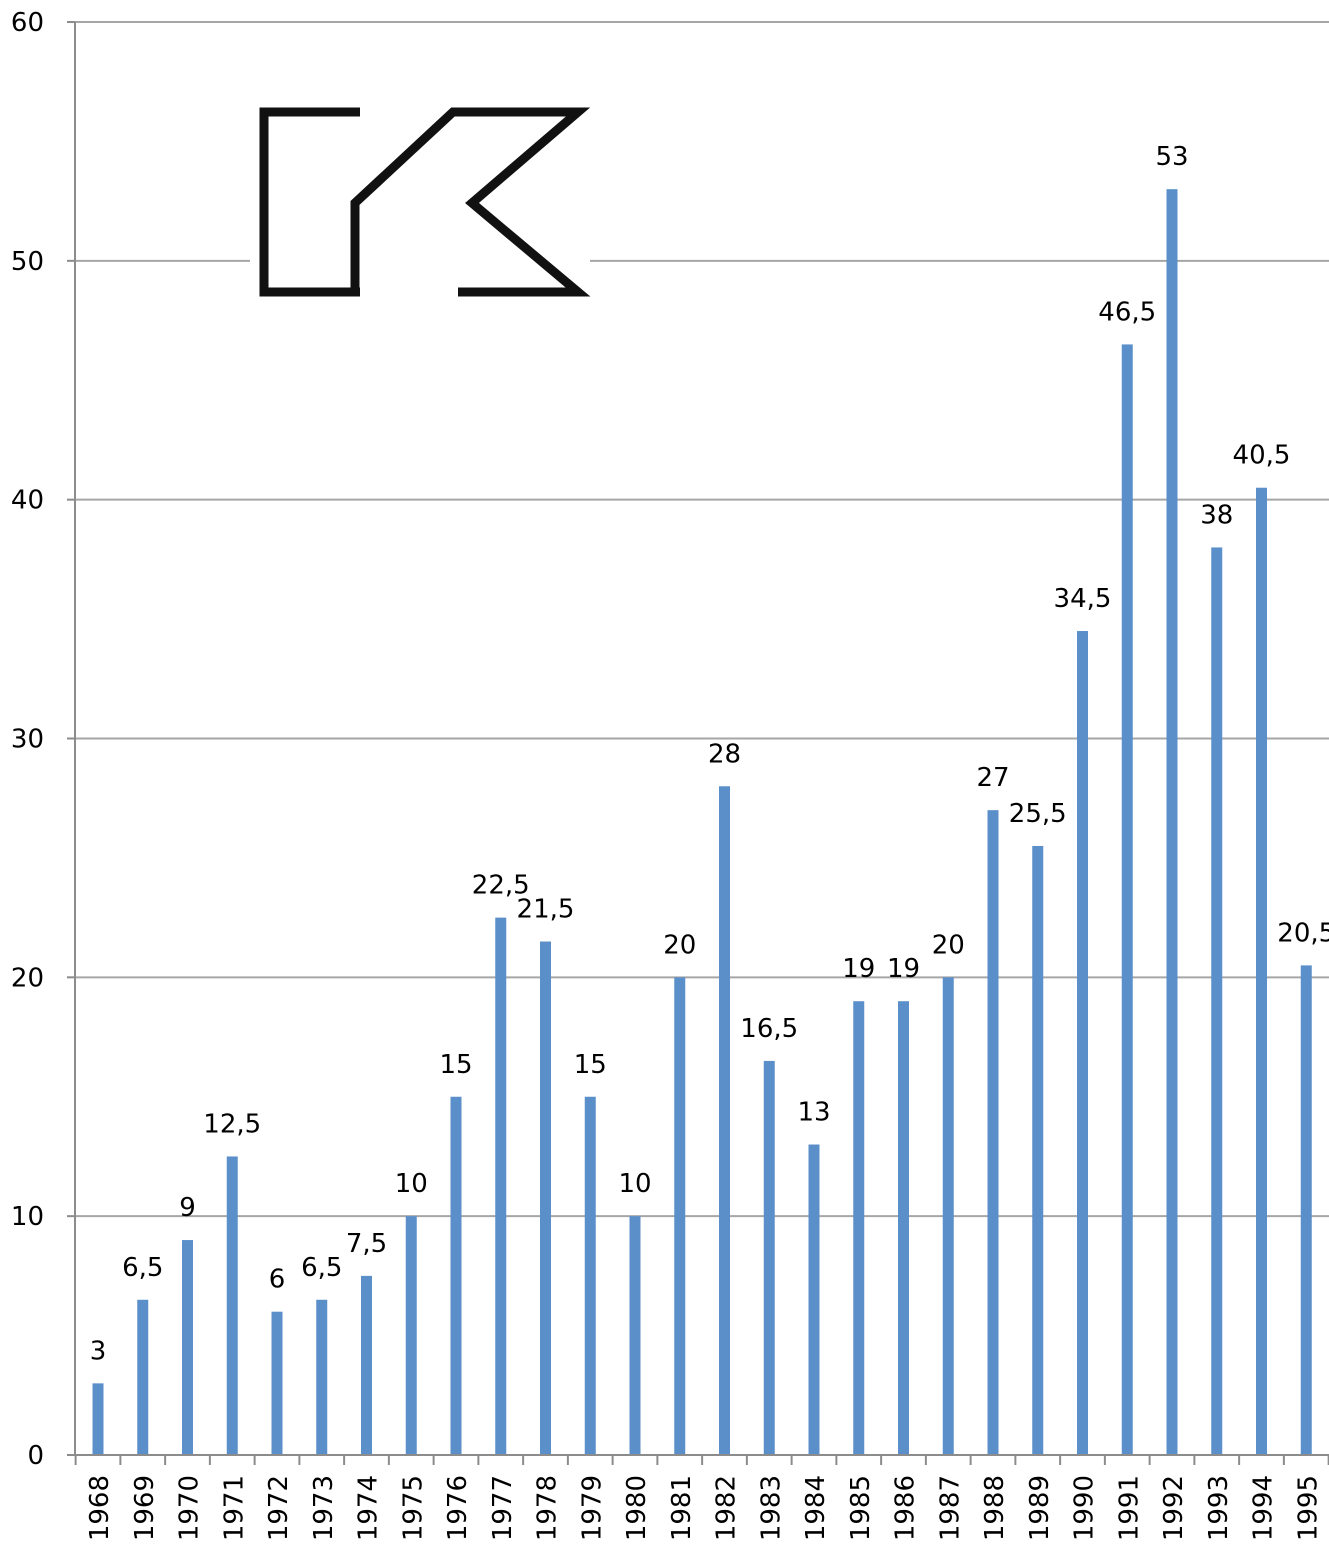 The width and height of the screenshot is (1329, 1548). What do you see at coordinates (190, 1508) in the screenshot?
I see `x-tick-label-1970: 1970` at bounding box center [190, 1508].